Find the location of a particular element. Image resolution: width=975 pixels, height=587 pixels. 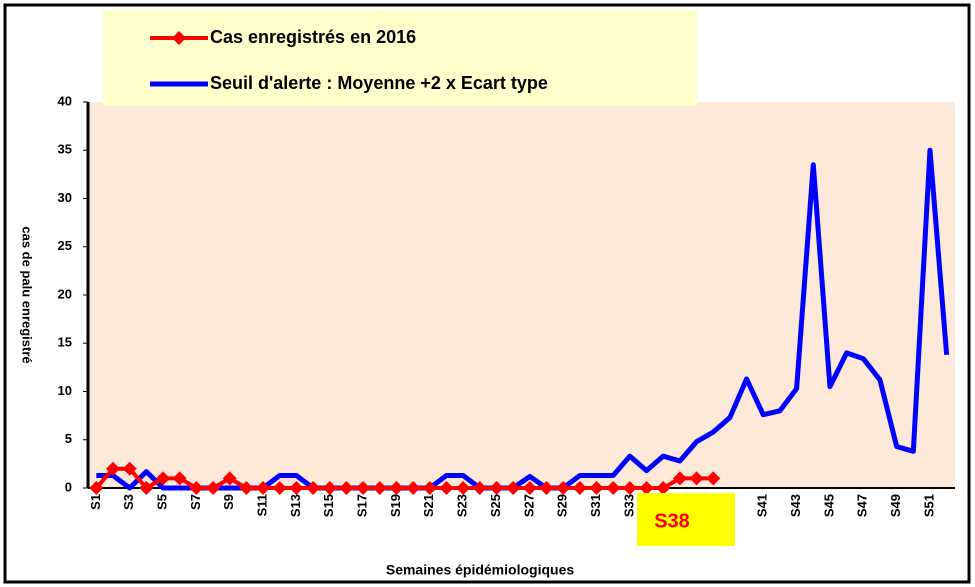

x-tick-label: S51 is located at coordinates (928, 505).